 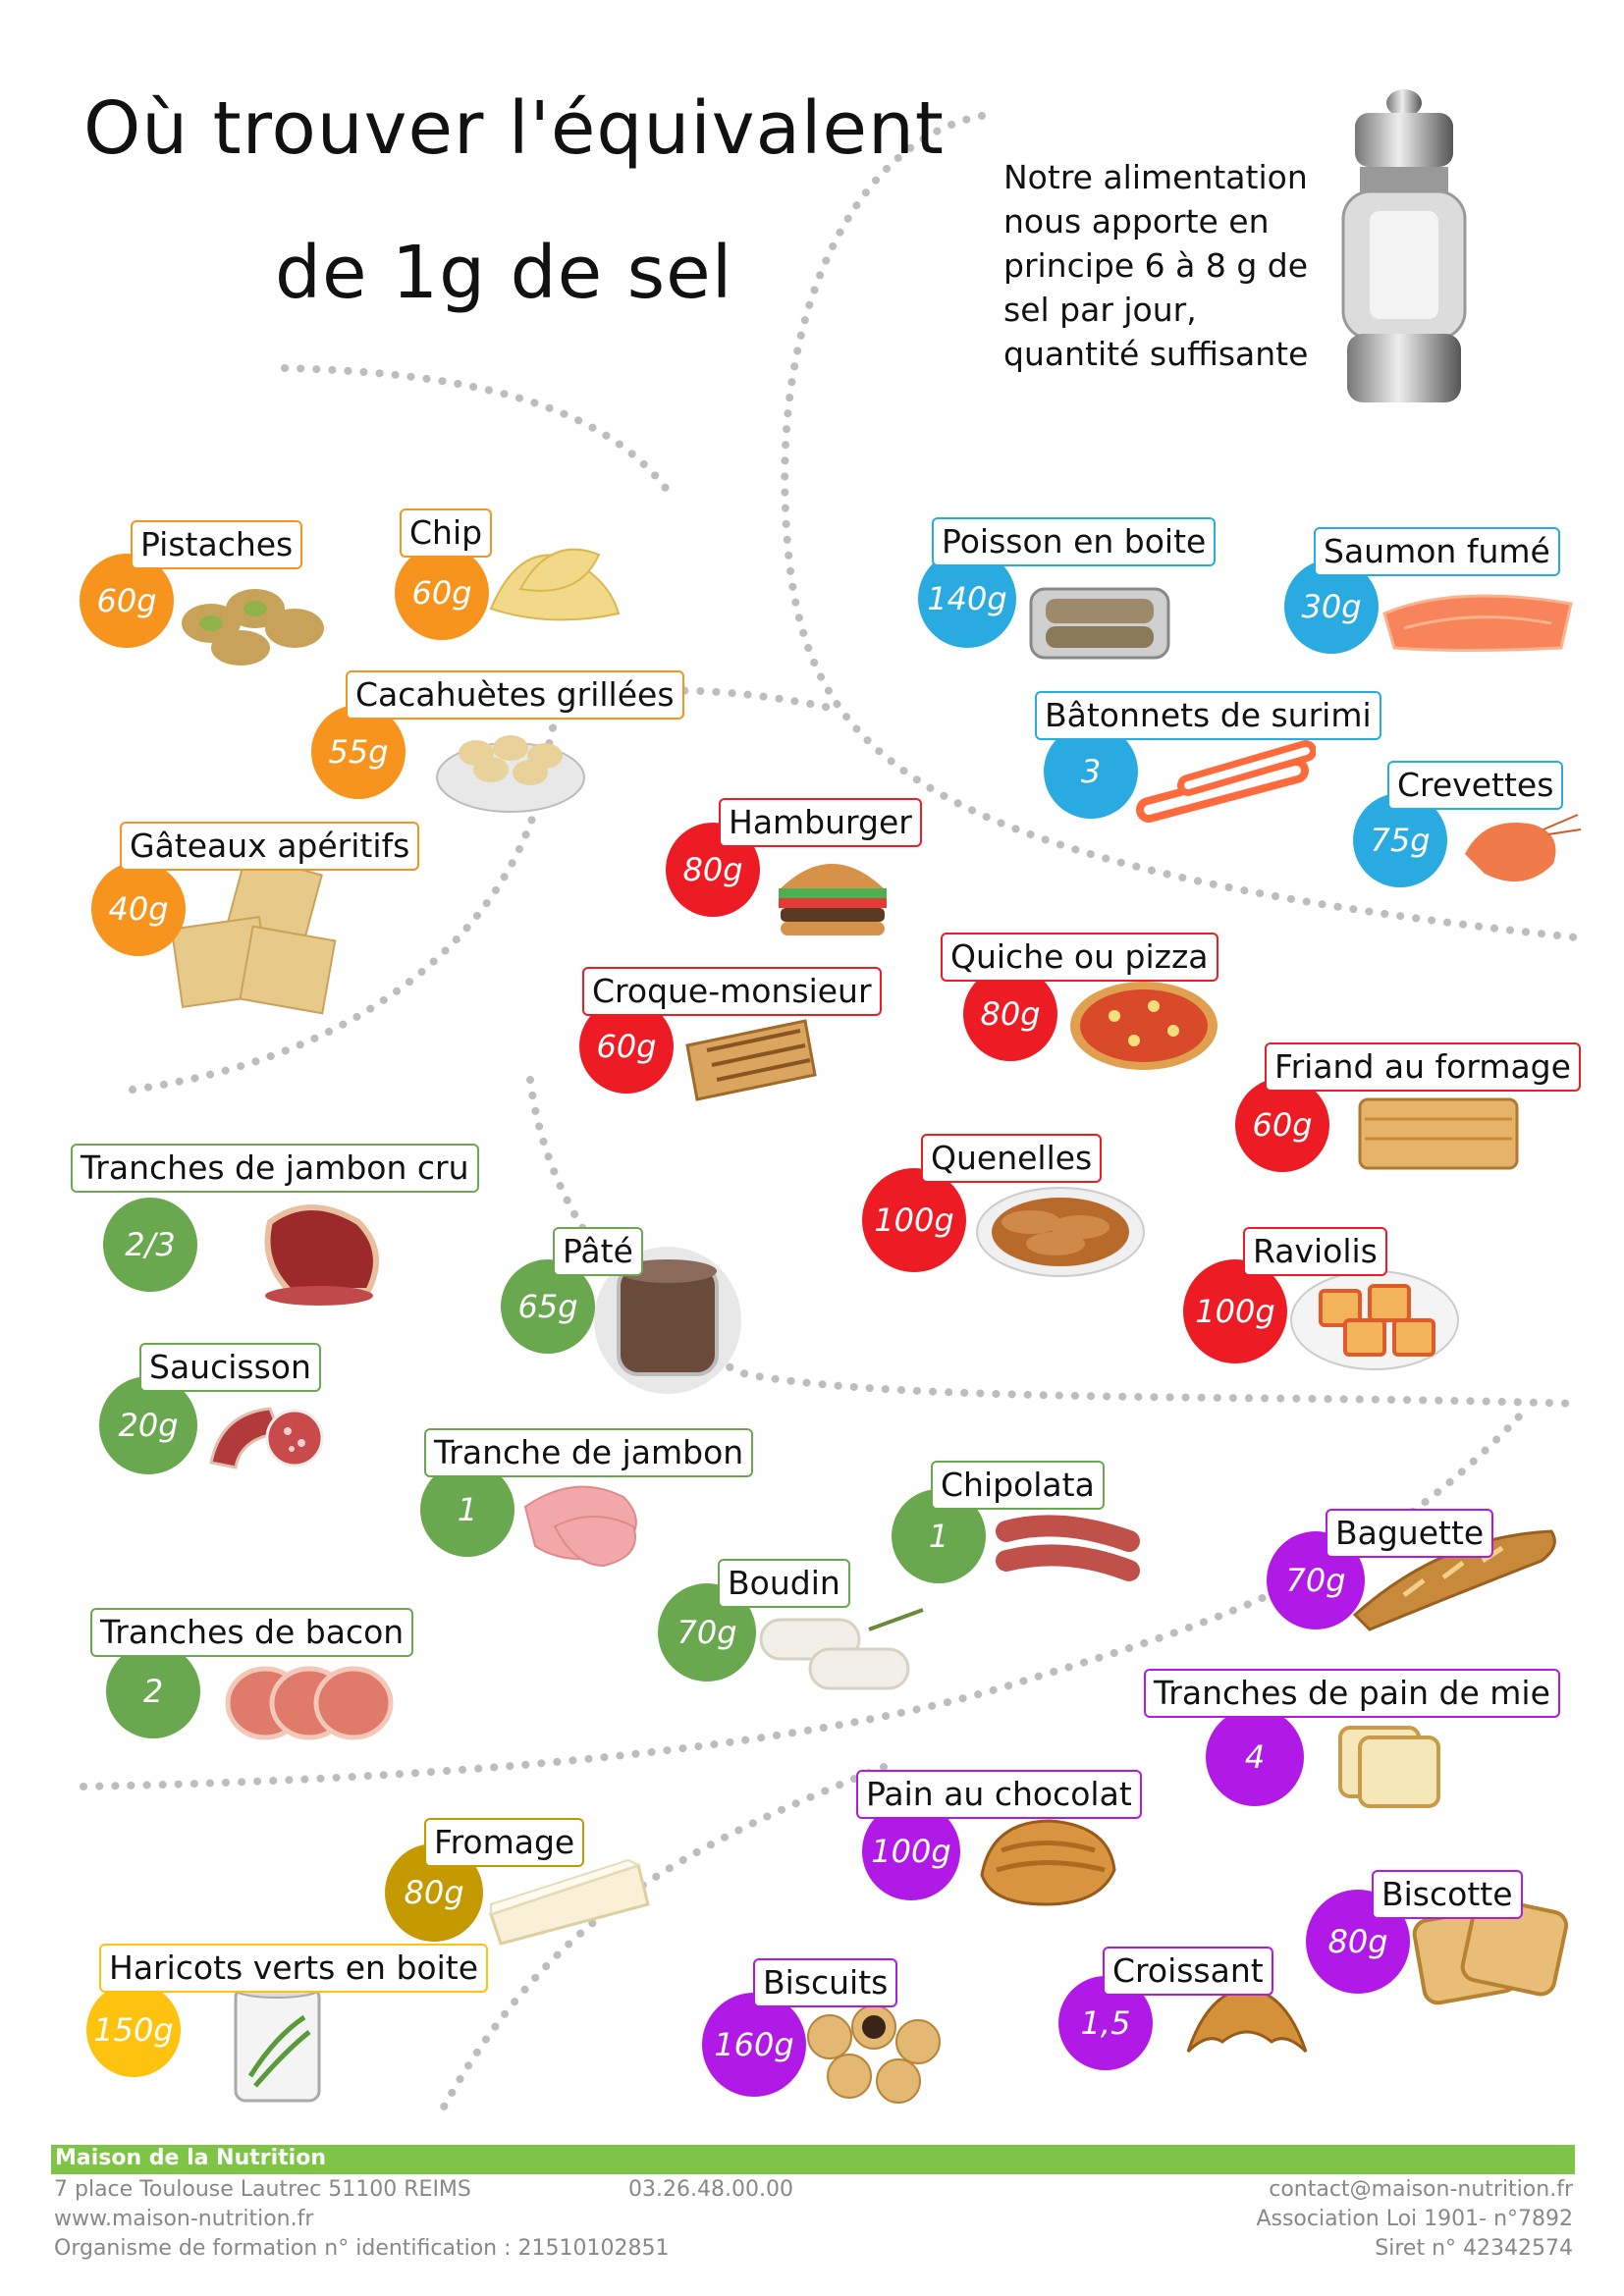 I want to click on chips-icon, so click(x=555, y=585).